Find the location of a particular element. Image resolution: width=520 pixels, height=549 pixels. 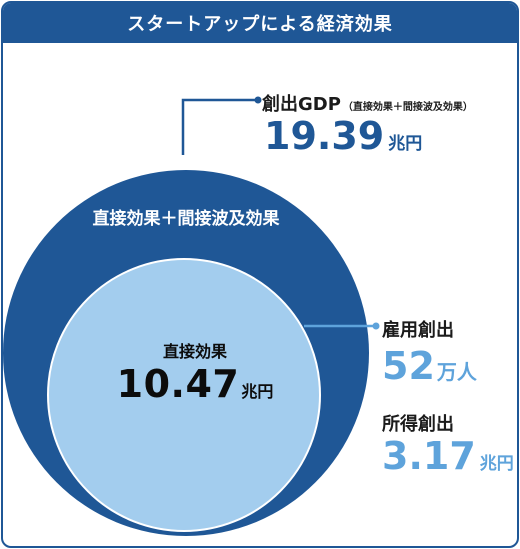

income-value-unit: 兆円 is located at coordinates (496, 464).